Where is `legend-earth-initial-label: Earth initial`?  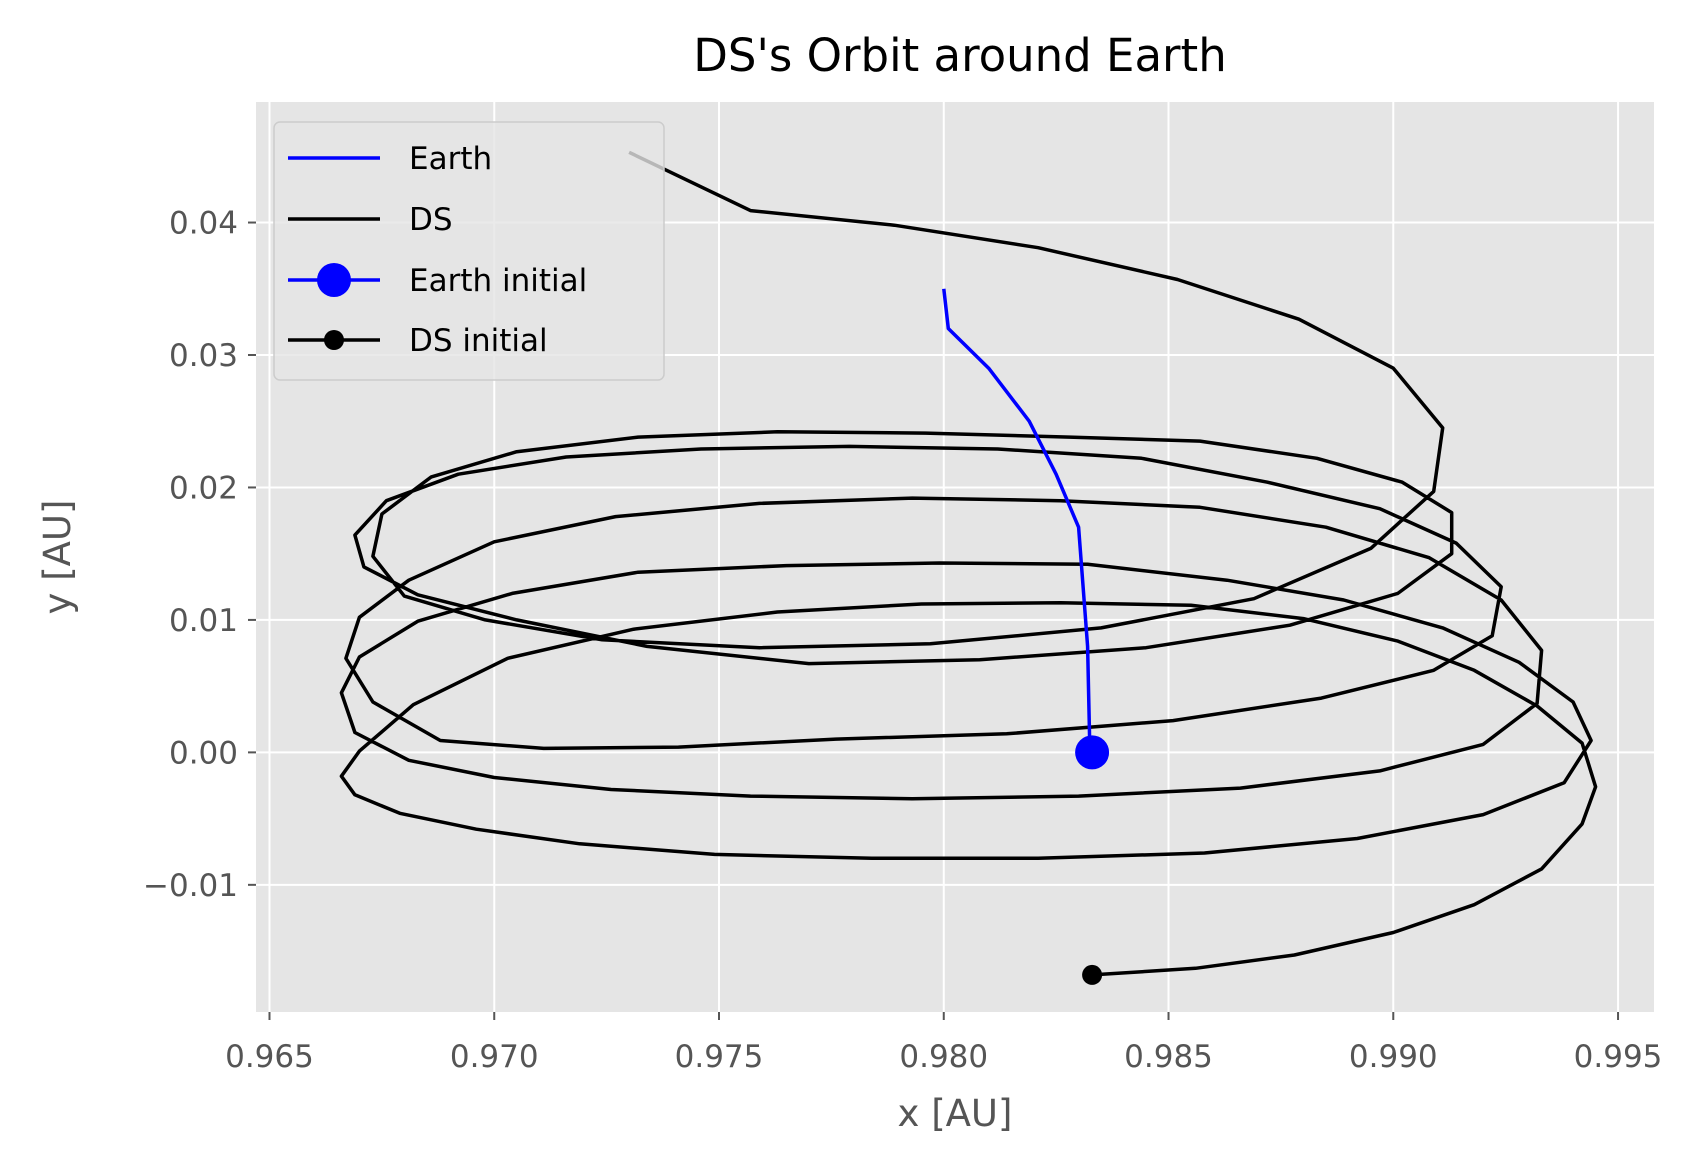 legend-earth-initial-label: Earth initial is located at coordinates (498, 281).